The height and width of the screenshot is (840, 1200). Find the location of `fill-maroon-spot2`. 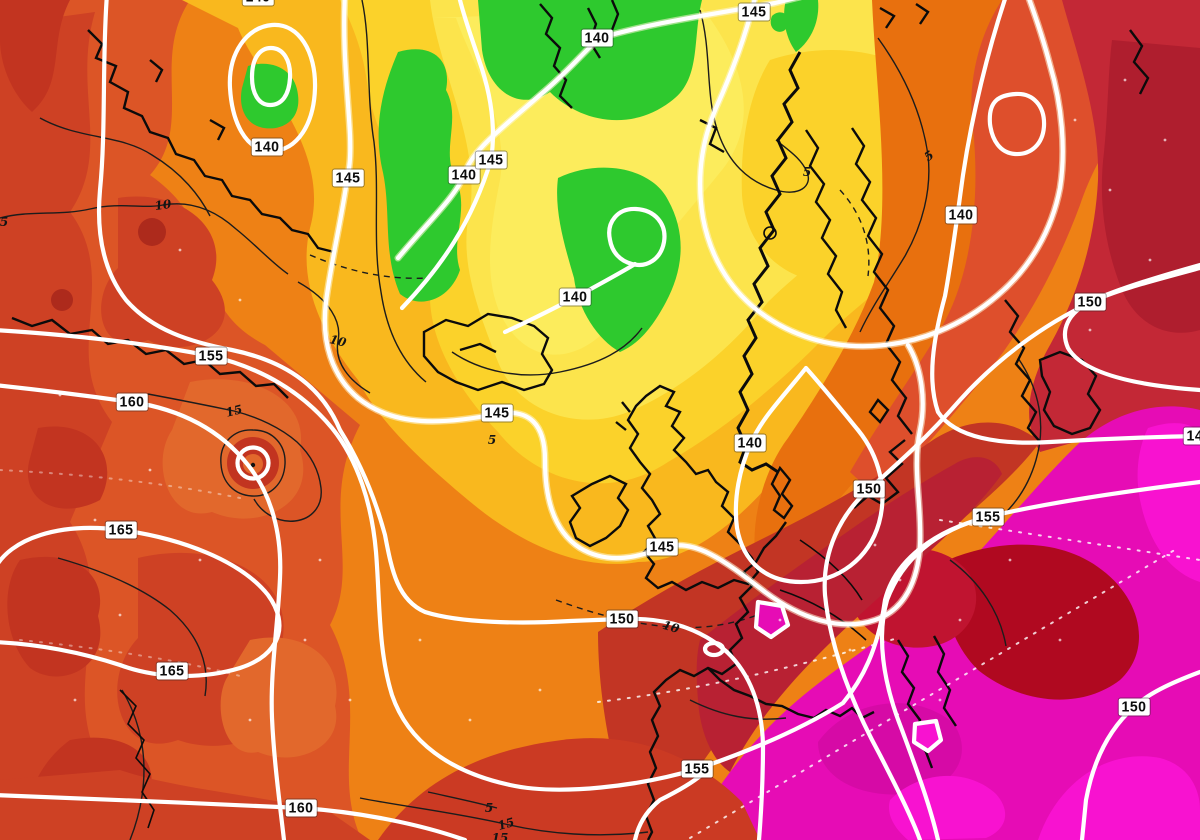

fill-maroon-spot2 is located at coordinates (62, 300).